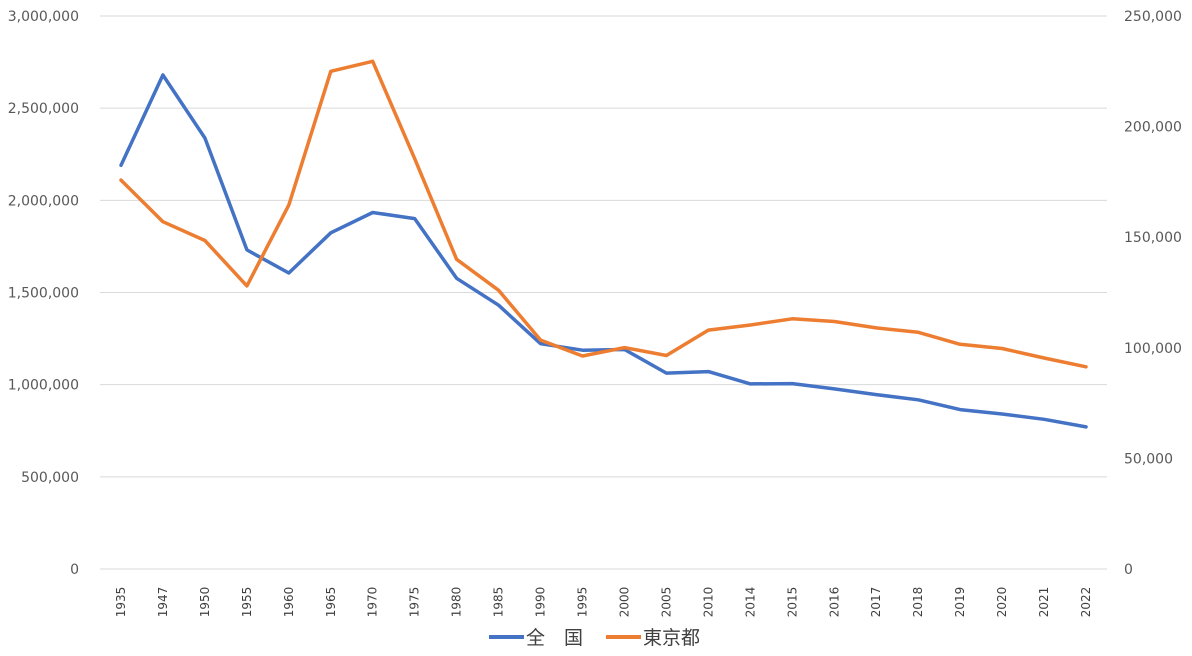 The image size is (1192, 656). What do you see at coordinates (499, 602) in the screenshot?
I see `x-tick-label: 1985` at bounding box center [499, 602].